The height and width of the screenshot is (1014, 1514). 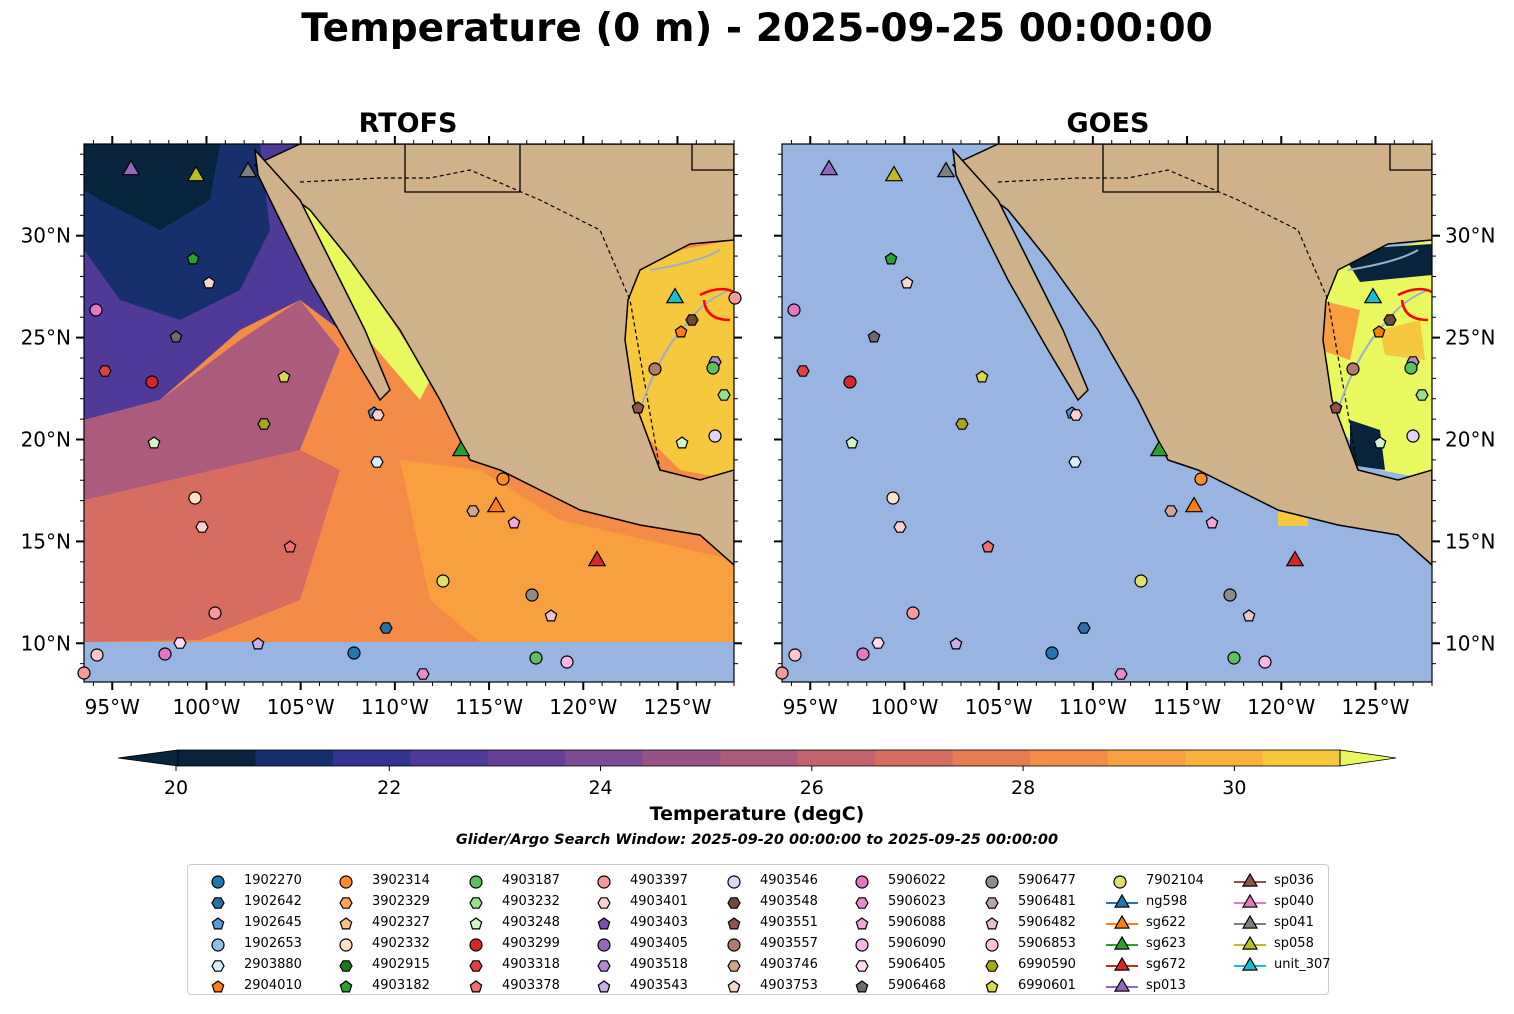 What do you see at coordinates (1376, 707) in the screenshot?
I see `lon-tick-label: 125°W` at bounding box center [1376, 707].